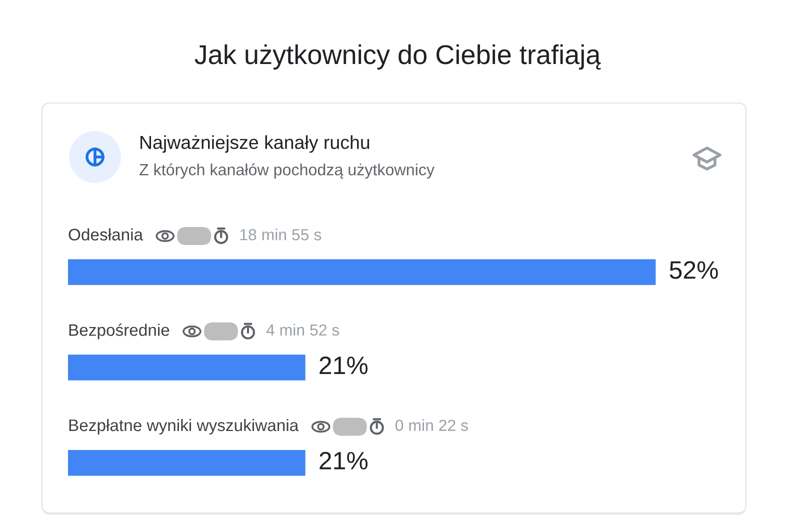  What do you see at coordinates (694, 270) in the screenshot?
I see `data-label: 52%` at bounding box center [694, 270].